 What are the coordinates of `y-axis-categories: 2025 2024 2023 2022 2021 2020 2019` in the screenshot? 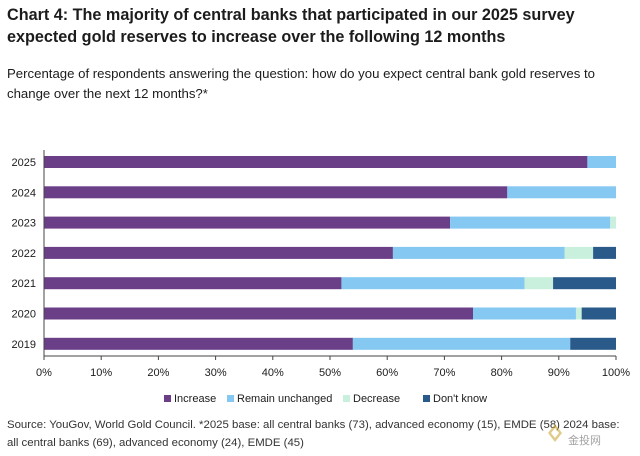 It's located at (24, 254).